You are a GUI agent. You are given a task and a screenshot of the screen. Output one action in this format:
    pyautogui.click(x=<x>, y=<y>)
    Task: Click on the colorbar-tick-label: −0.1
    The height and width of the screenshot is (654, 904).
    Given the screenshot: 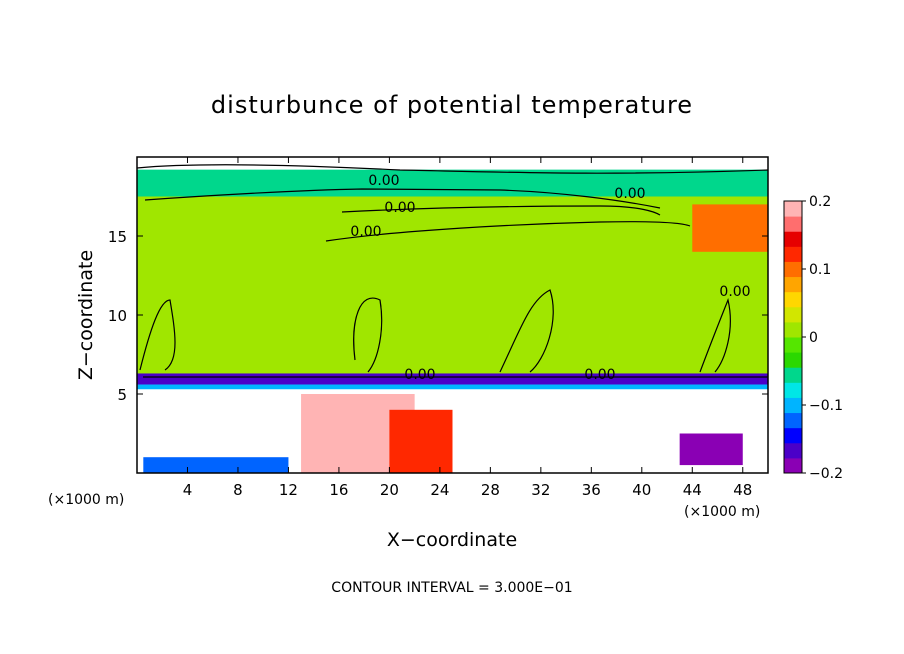 What is the action you would take?
    pyautogui.click(x=826, y=406)
    